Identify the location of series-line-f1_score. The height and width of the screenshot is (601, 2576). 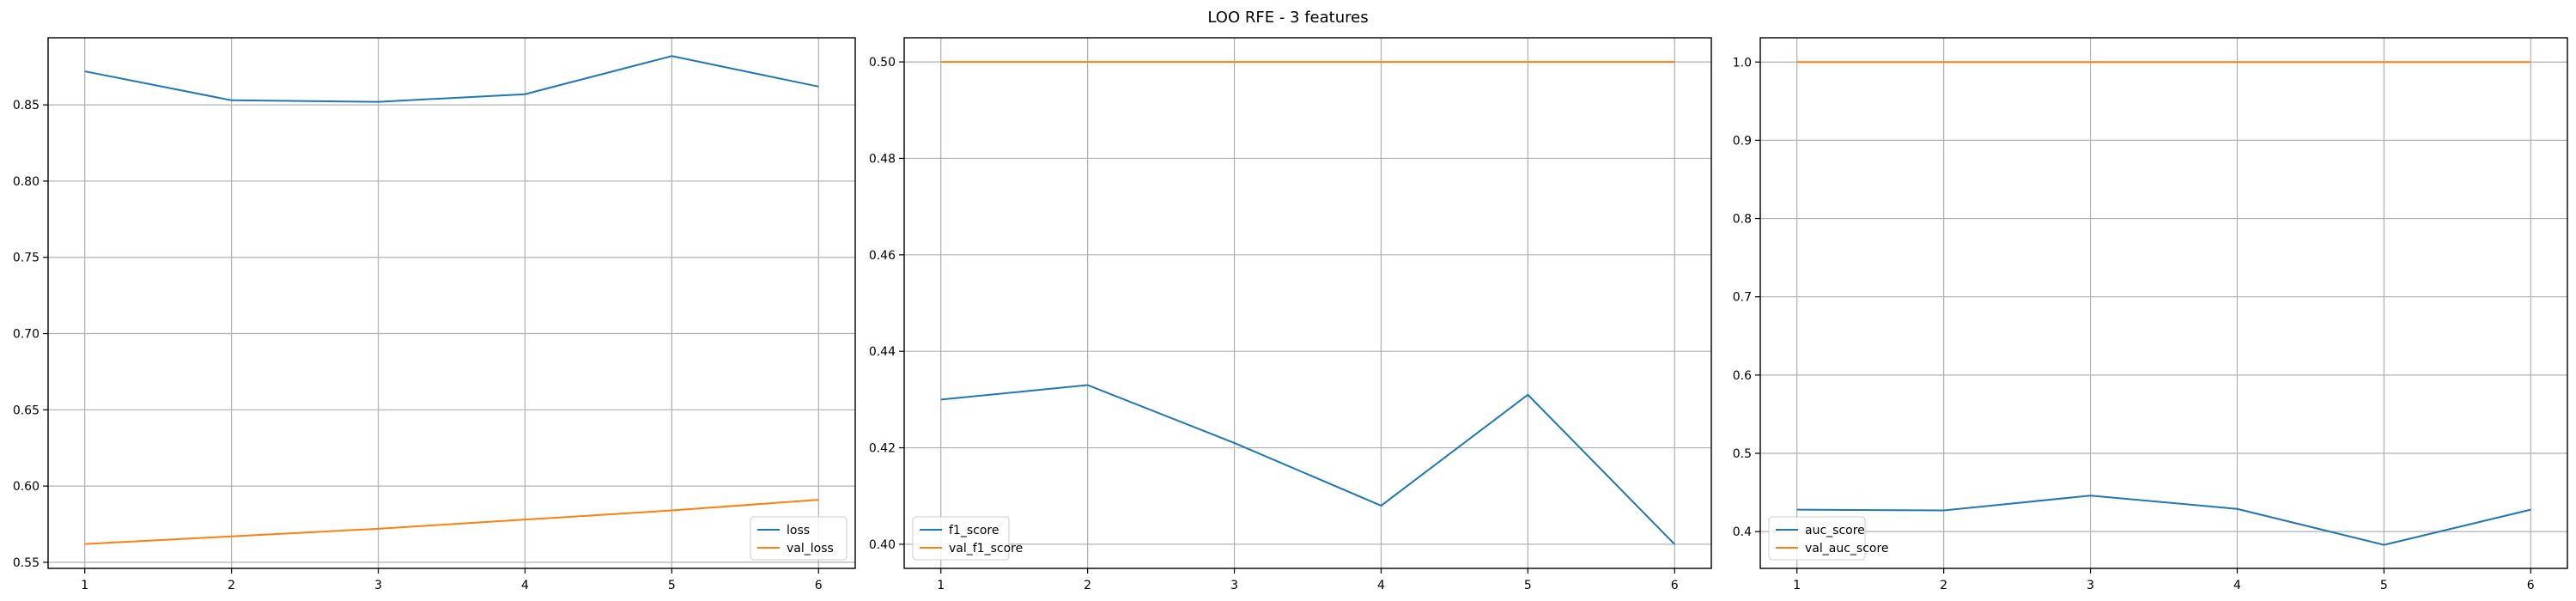
(1308, 464).